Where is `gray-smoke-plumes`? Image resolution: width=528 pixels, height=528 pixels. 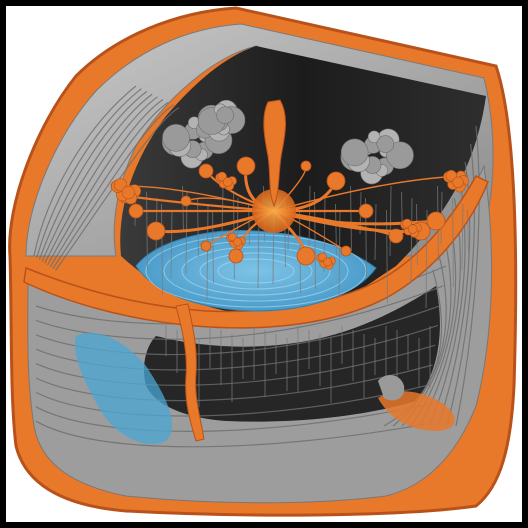 gray-smoke-plumes is located at coordinates (287, 142).